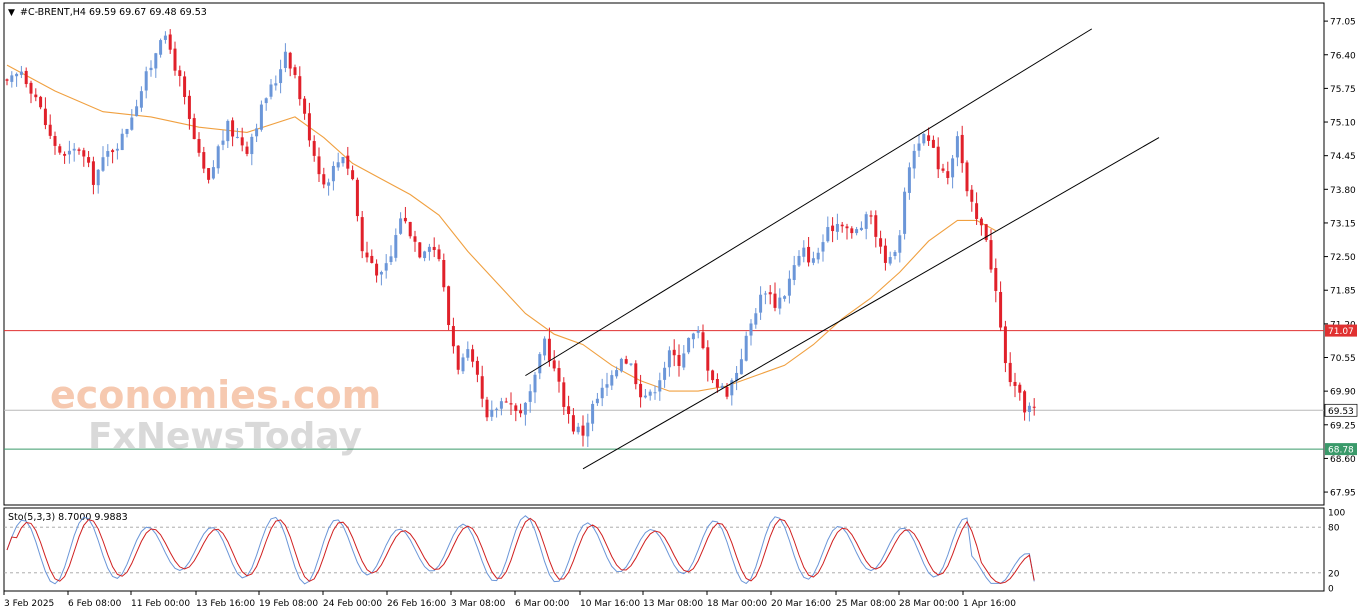 This screenshot has height=615, width=1366. I want to click on level-tags: 71.07 69.53 68.78, so click(1341, 390).